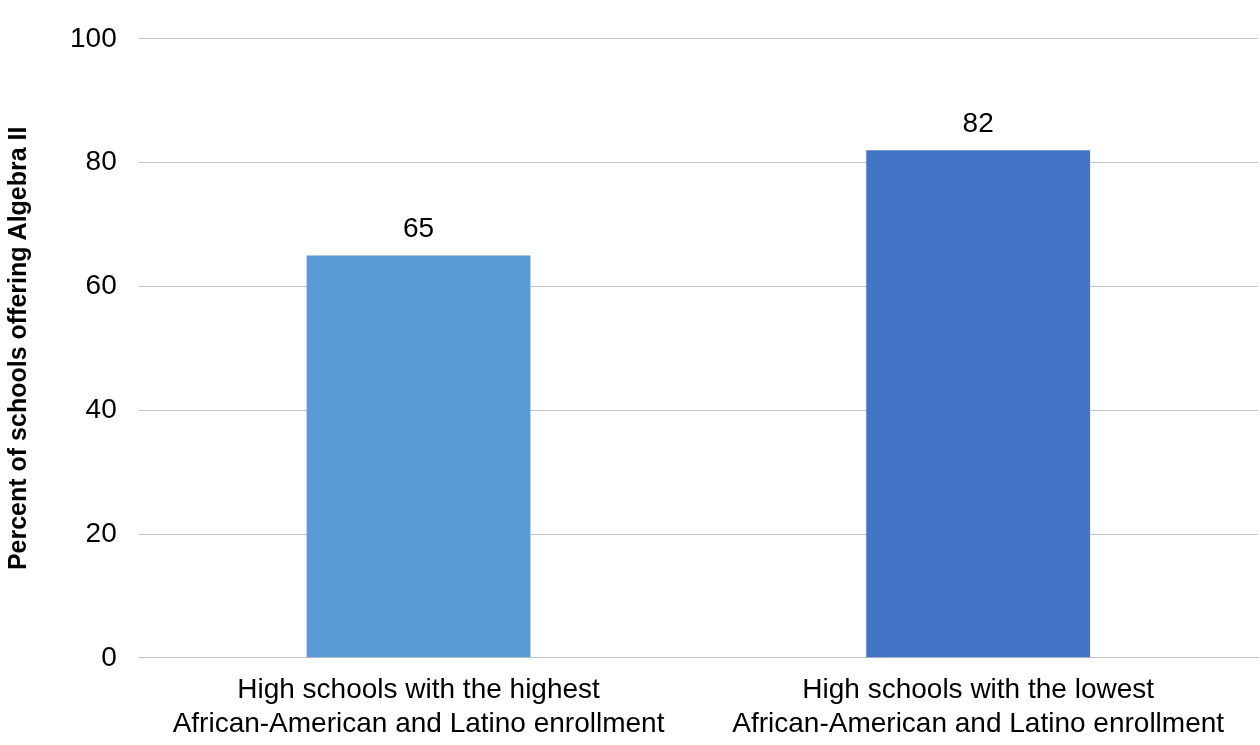 The width and height of the screenshot is (1260, 745). I want to click on y-tick-label: 0, so click(109, 656).